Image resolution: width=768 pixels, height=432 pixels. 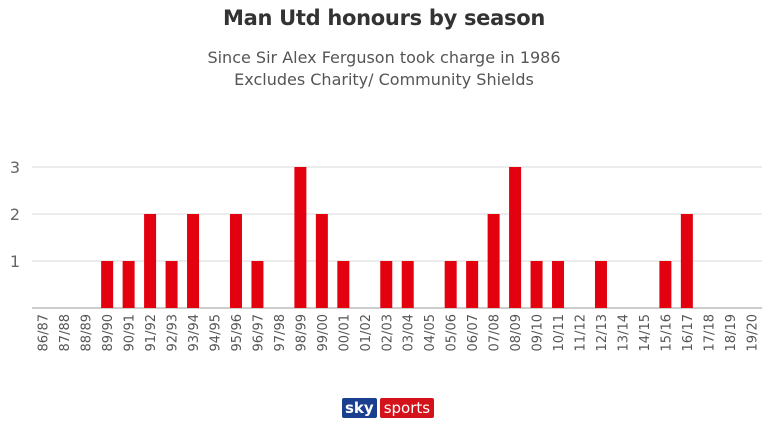 What do you see at coordinates (752, 332) in the screenshot?
I see `x-tick-label: 19/20` at bounding box center [752, 332].